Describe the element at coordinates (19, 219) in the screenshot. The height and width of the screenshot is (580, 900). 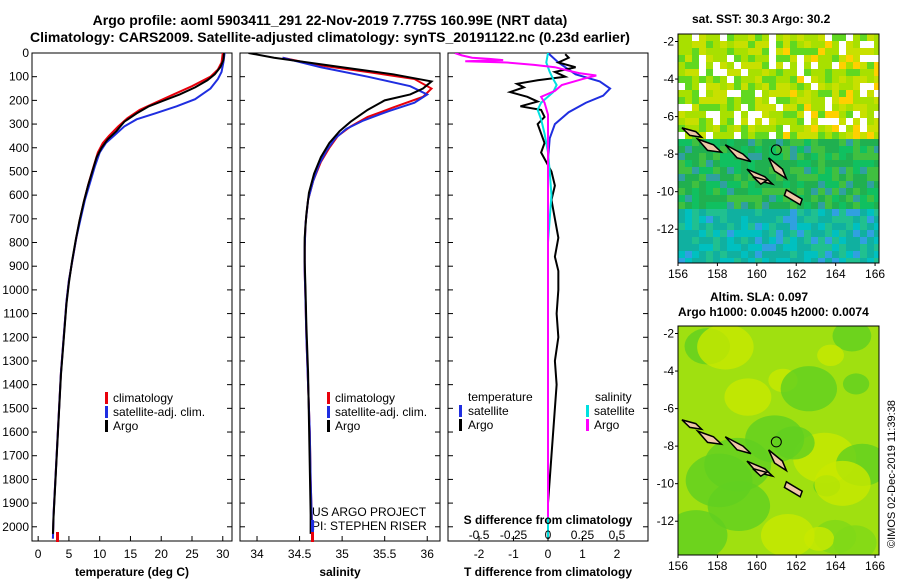
I see `y-tick-label: 700` at that location.